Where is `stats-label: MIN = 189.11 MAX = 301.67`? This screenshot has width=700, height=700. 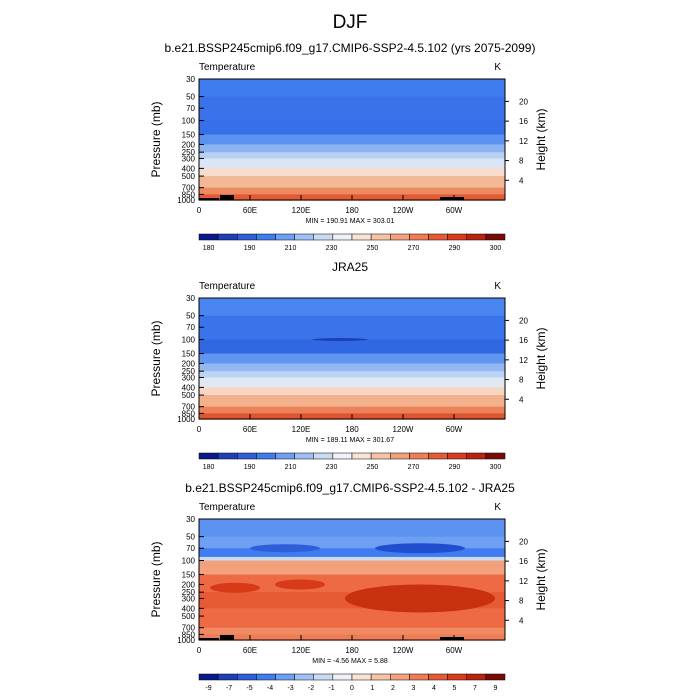
stats-label: MIN = 189.11 MAX = 301.67 is located at coordinates (350, 440).